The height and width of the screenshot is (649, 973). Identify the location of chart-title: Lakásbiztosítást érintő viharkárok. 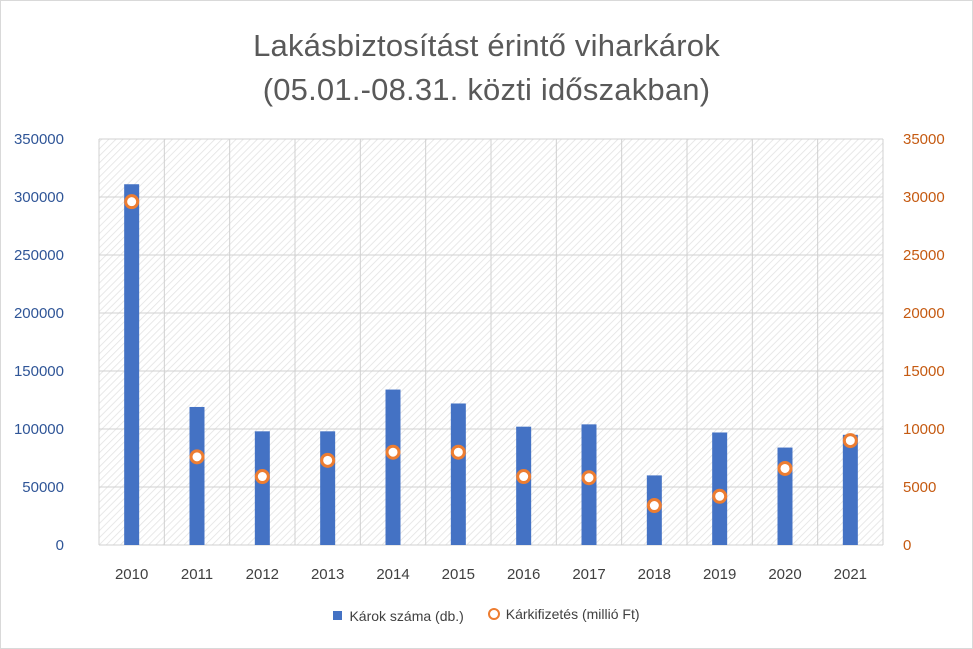
(486, 45).